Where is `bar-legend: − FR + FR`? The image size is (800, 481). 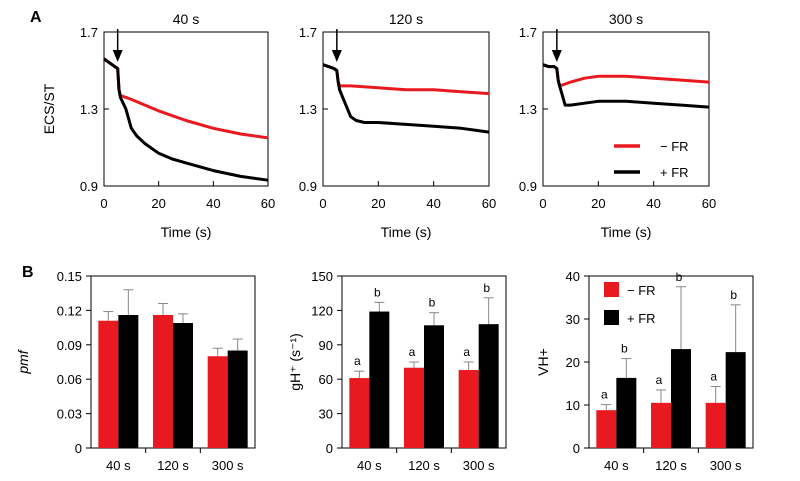
bar-legend: − FR + FR is located at coordinates (630, 304).